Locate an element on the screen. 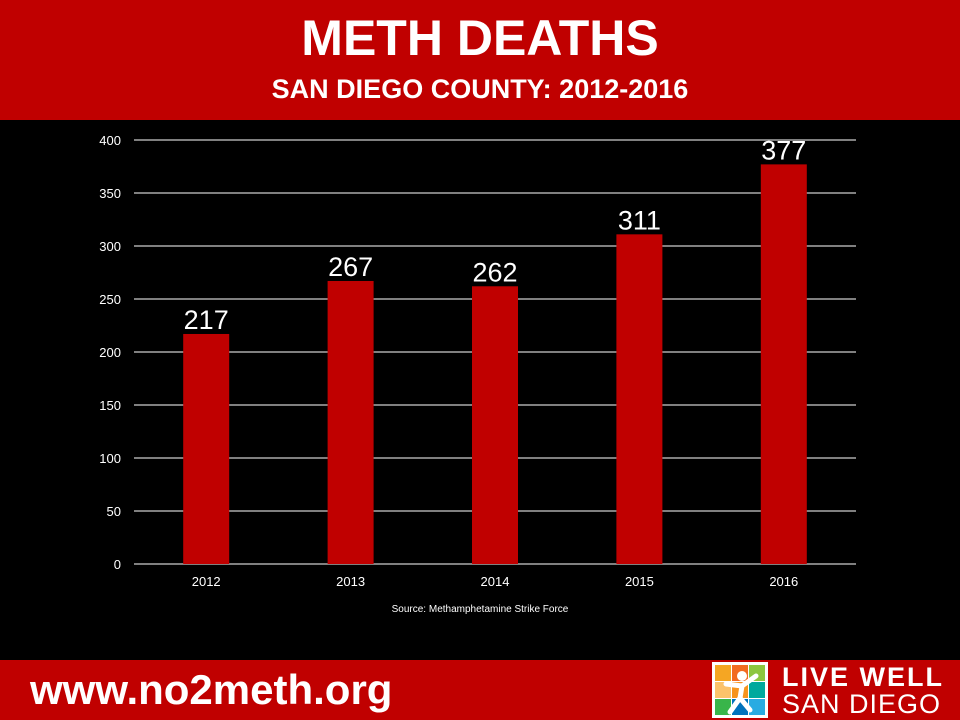 Image resolution: width=960 pixels, height=720 pixels. logo-text-live-well: LIVE WELL is located at coordinates (863, 677).